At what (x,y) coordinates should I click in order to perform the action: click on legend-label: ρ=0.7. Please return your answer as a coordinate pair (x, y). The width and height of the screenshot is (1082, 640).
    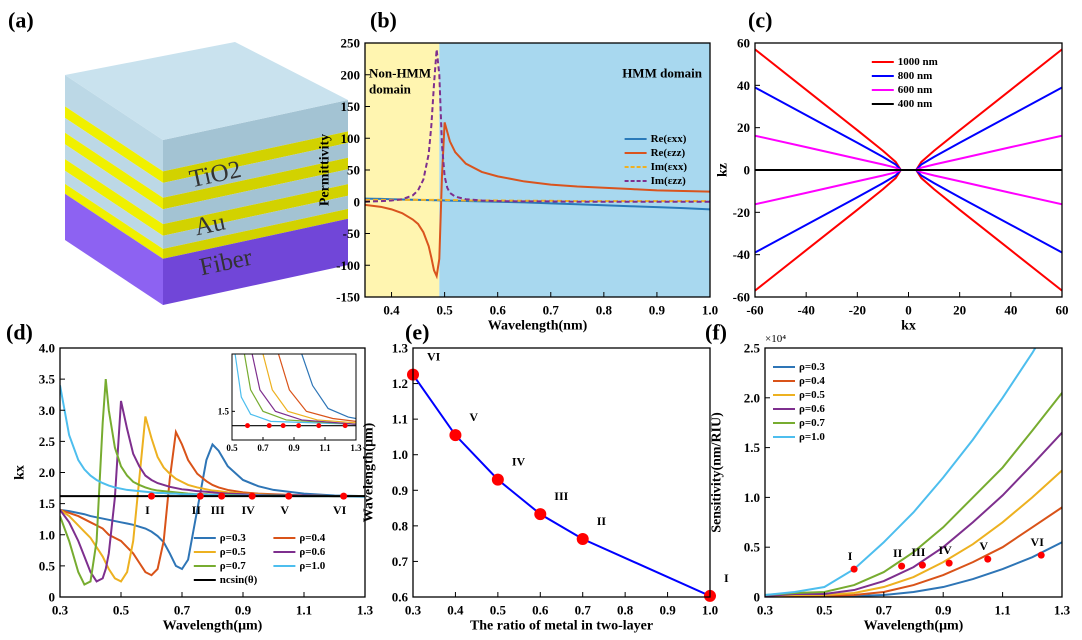
    Looking at the image, I should click on (812, 423).